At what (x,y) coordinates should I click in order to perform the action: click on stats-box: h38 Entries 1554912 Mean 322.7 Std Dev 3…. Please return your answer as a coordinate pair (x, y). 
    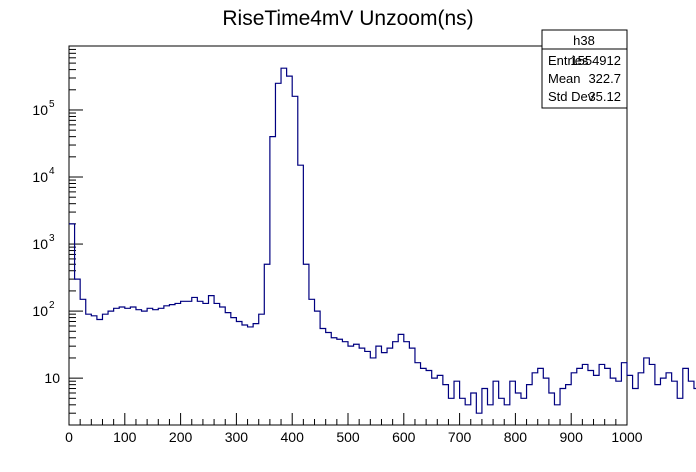
    Looking at the image, I should click on (584, 69).